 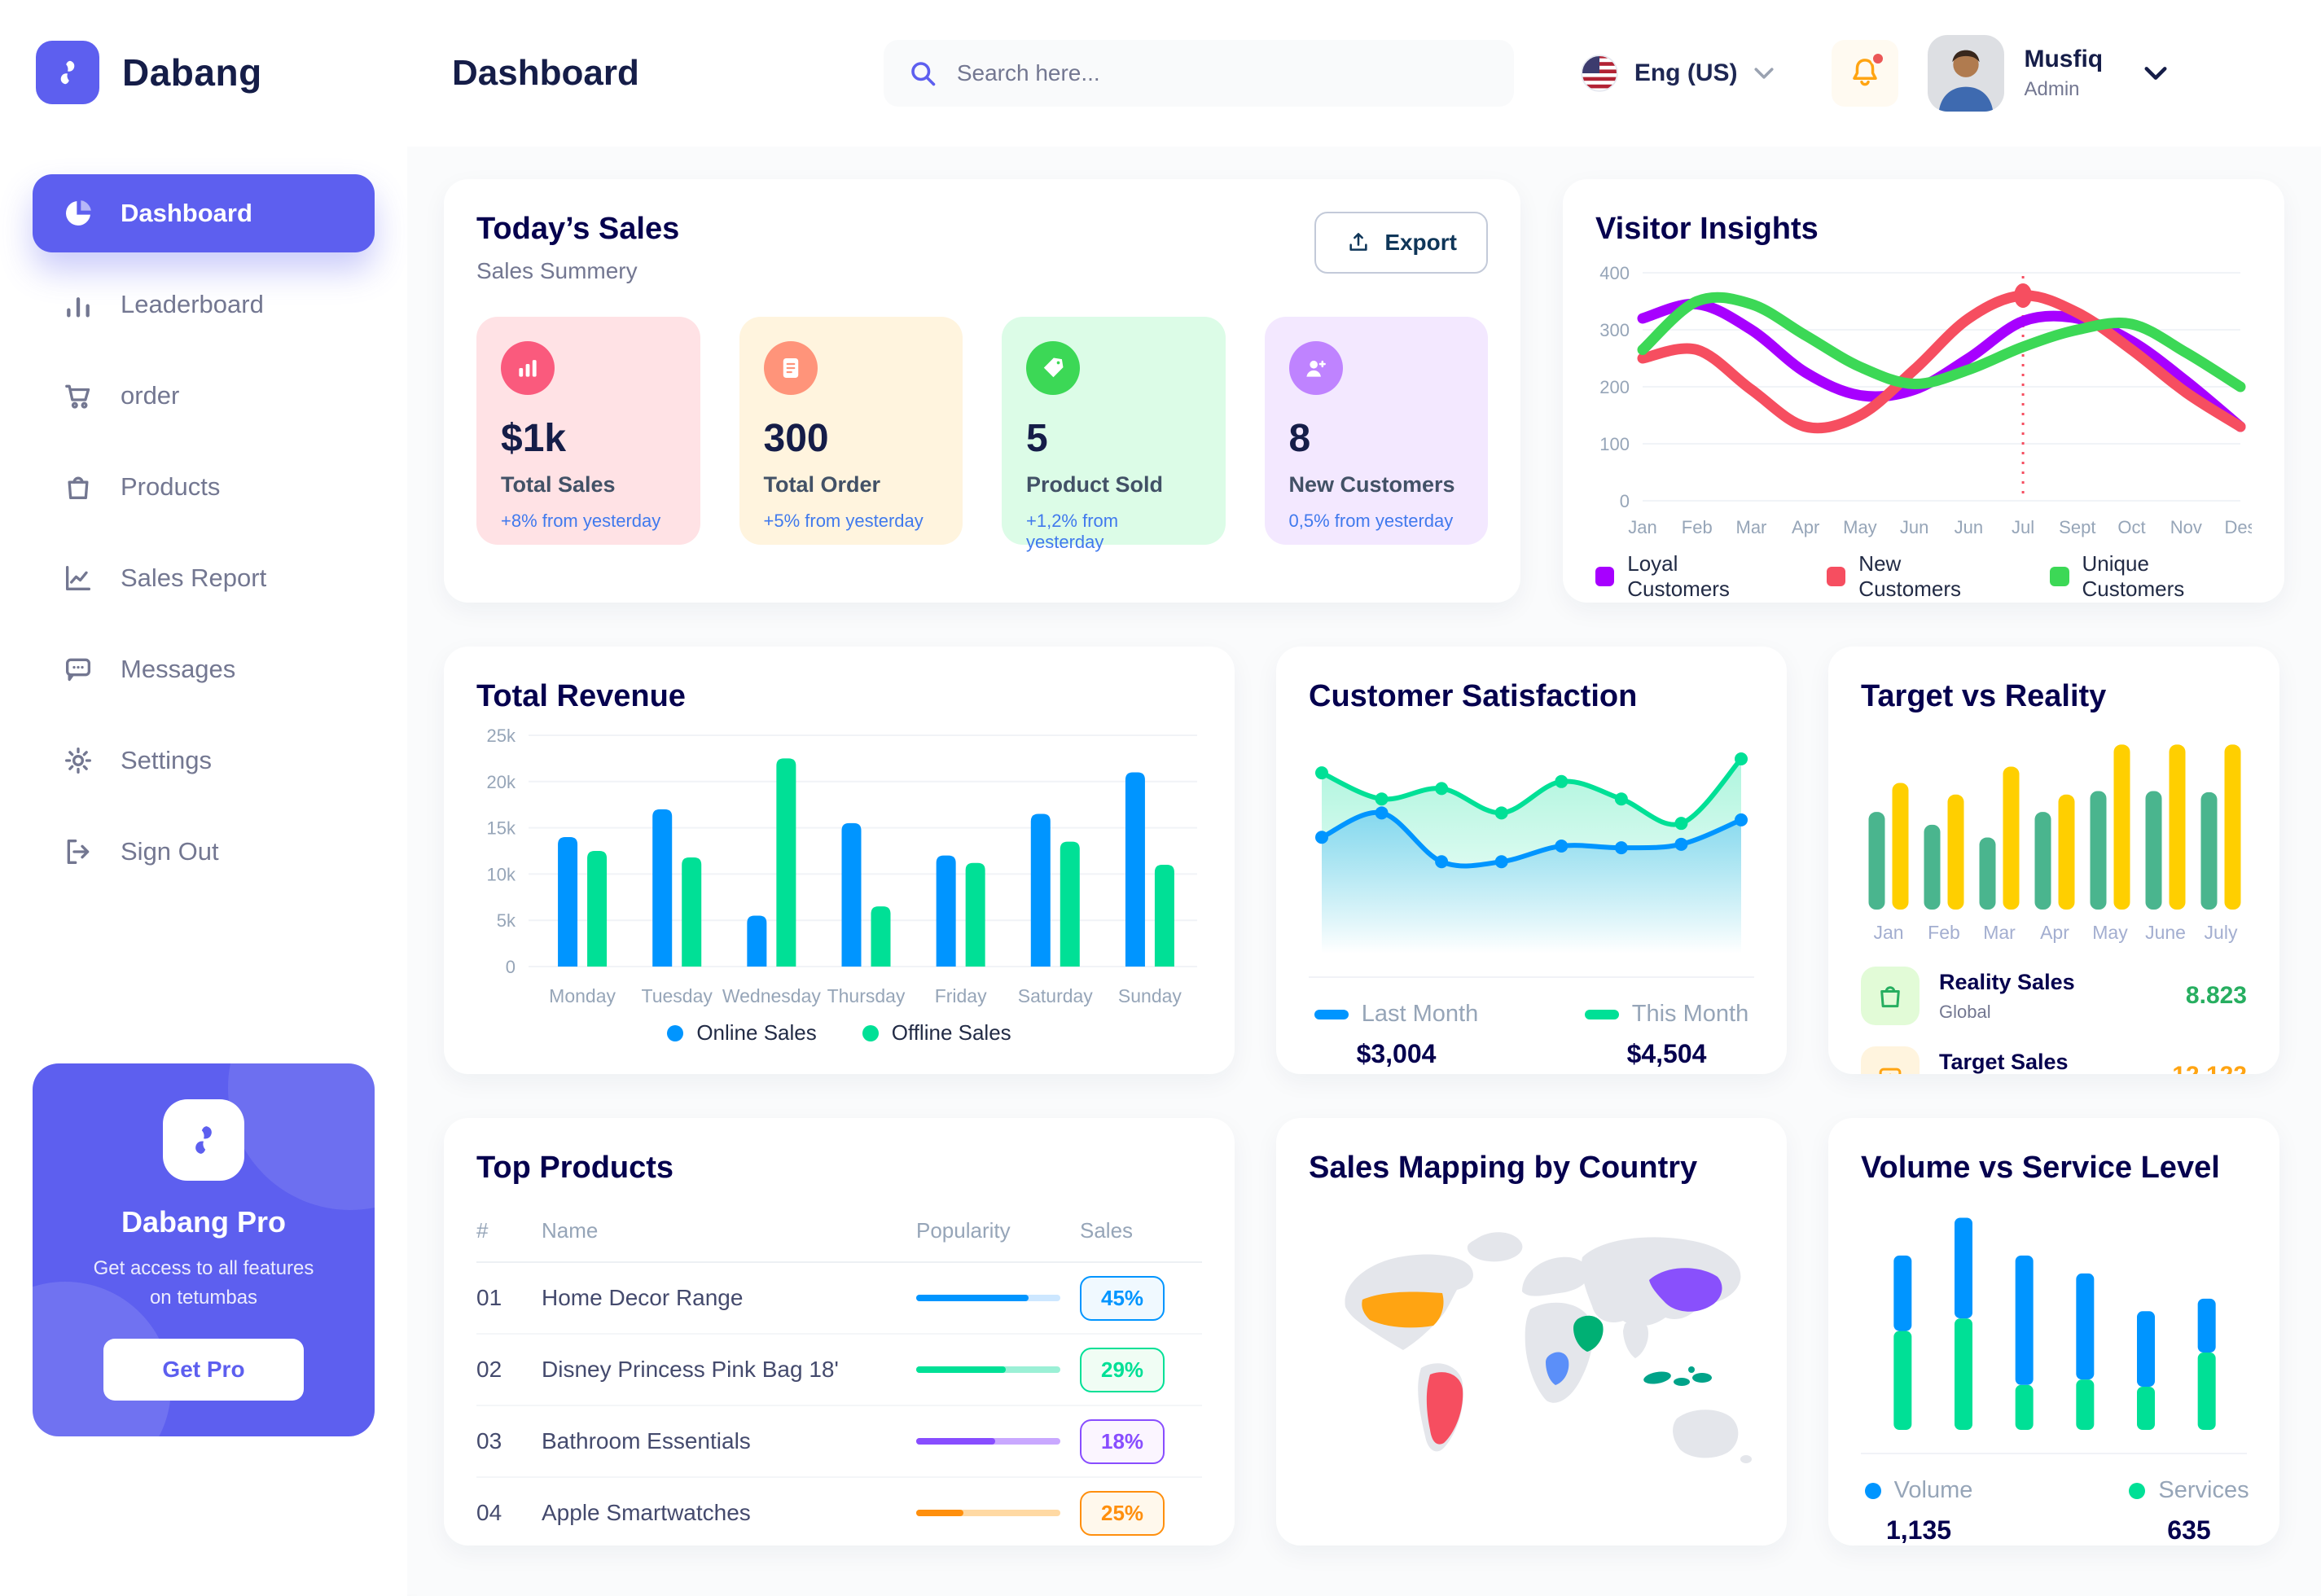 I want to click on pro-logo-icon, so click(x=203, y=1140).